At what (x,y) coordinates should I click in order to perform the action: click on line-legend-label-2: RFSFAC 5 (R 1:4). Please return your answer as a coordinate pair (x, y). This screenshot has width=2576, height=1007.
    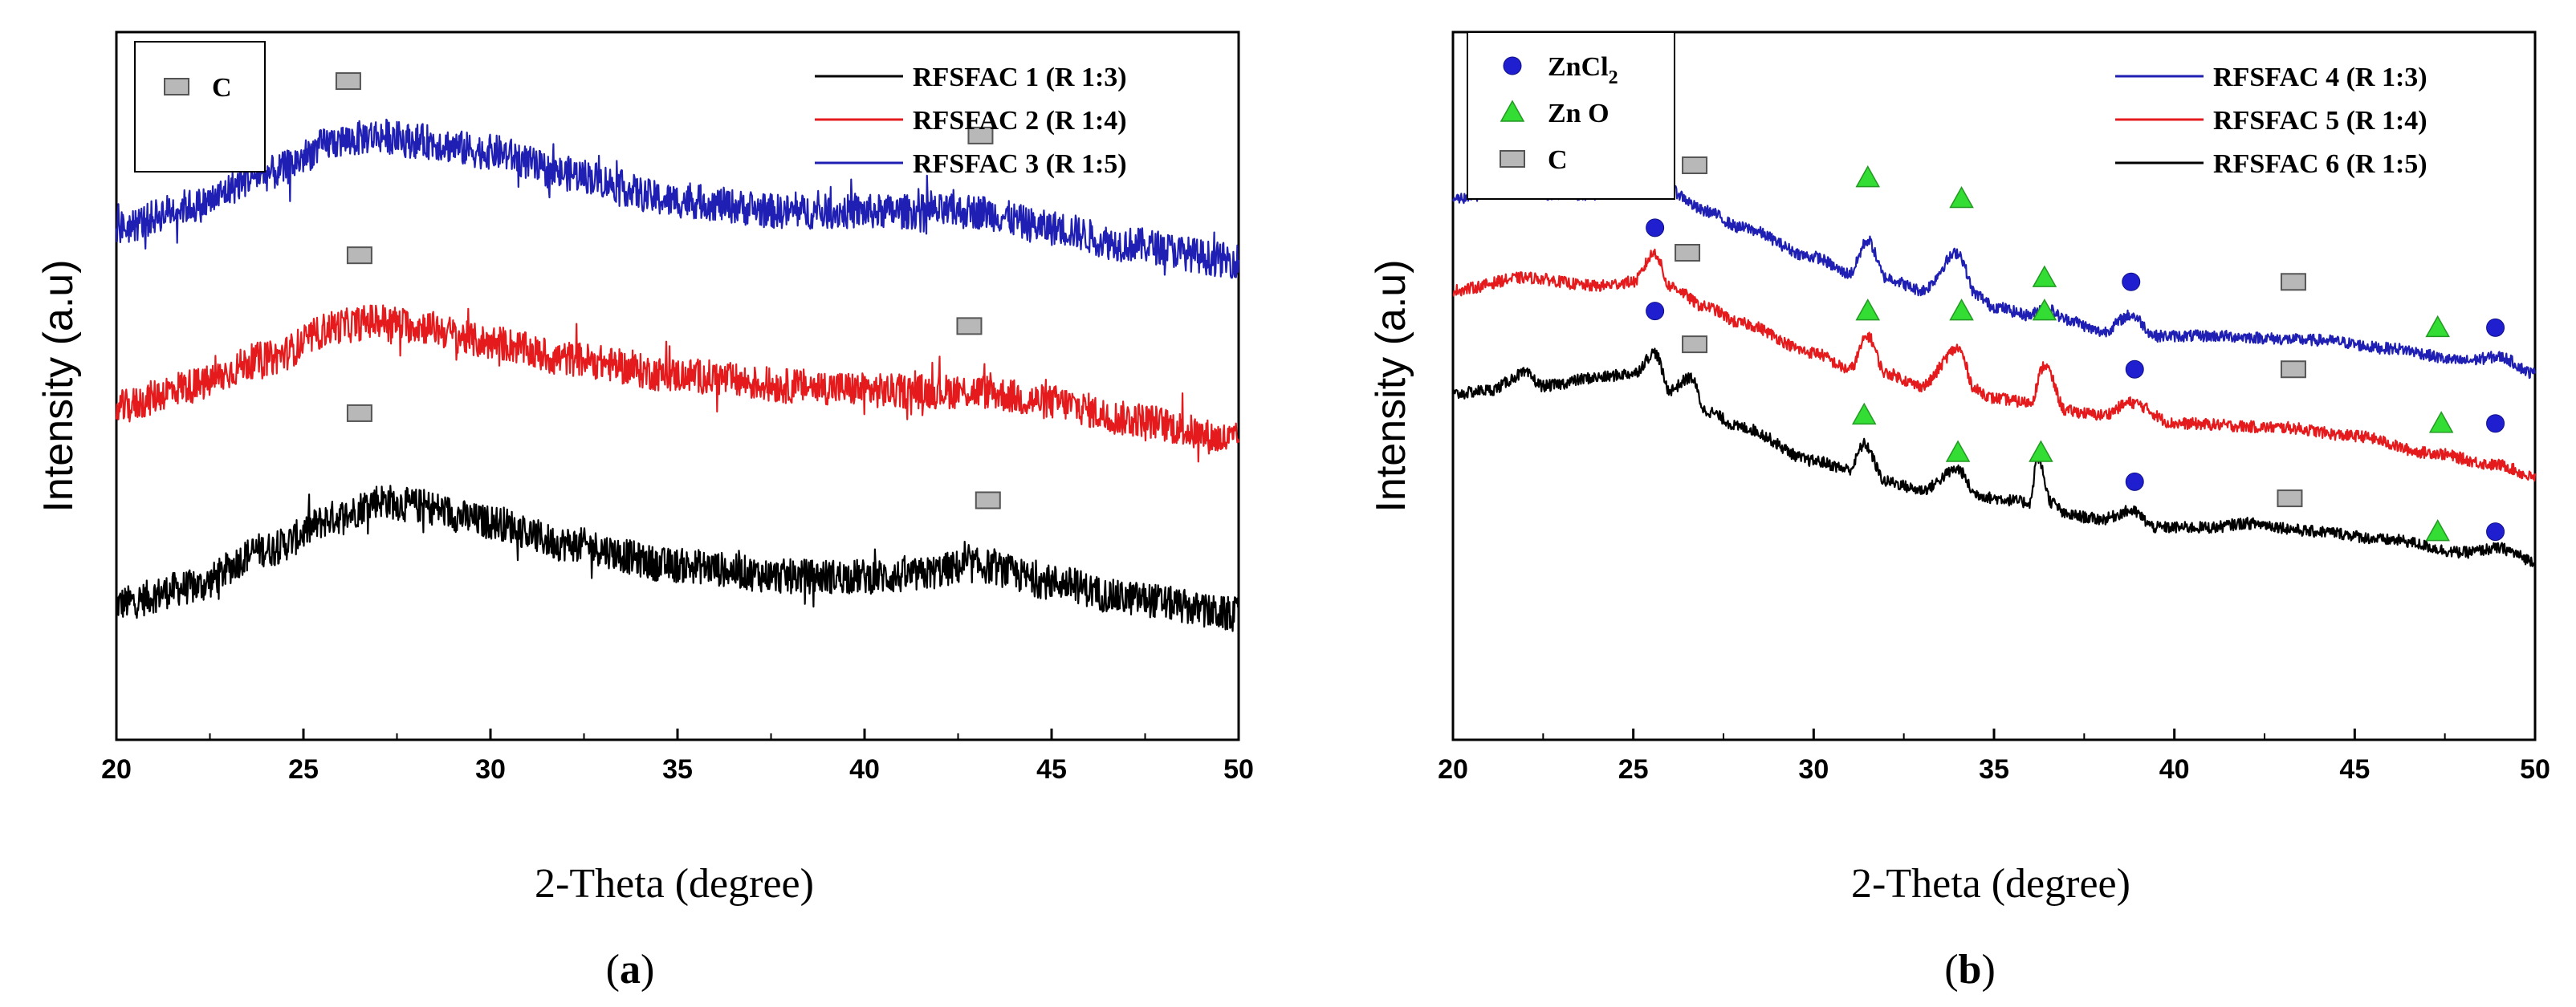
    Looking at the image, I should click on (2320, 121).